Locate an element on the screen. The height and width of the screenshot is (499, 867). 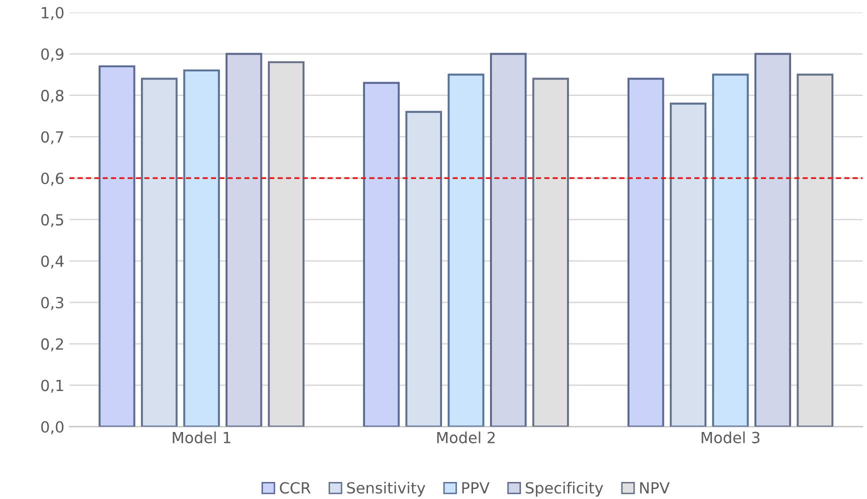
legend-label: CCR is located at coordinates (295, 488).